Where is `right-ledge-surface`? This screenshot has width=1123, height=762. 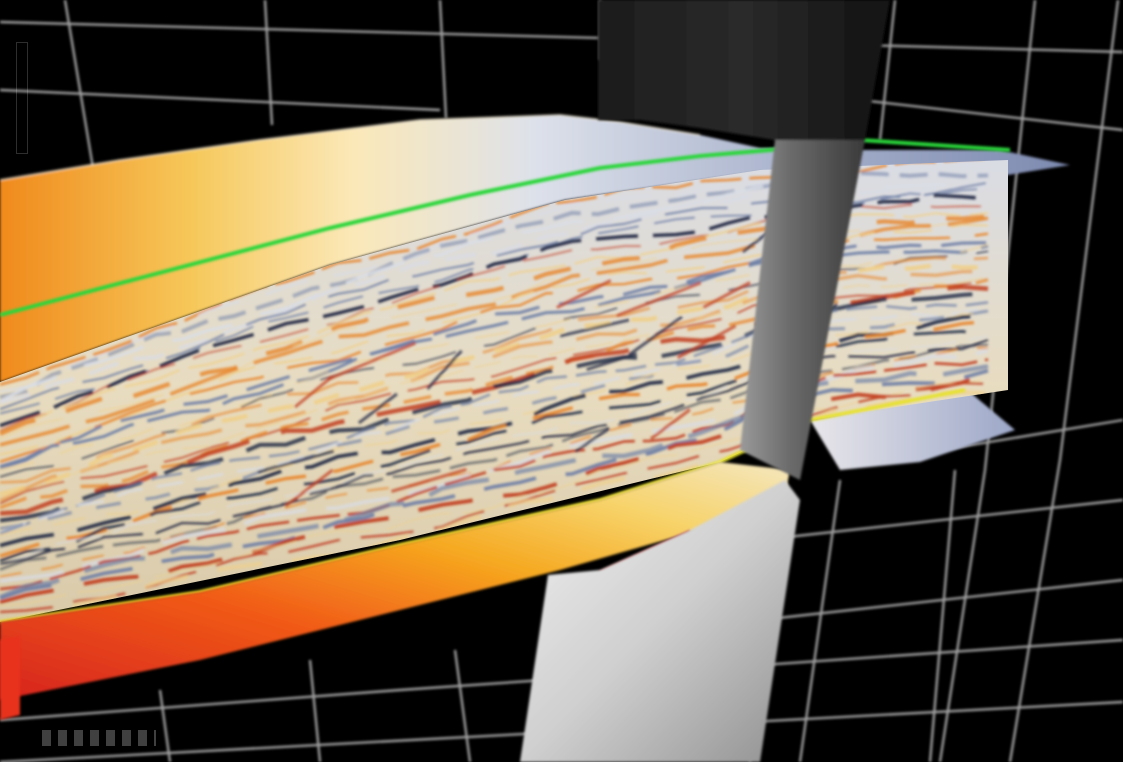
right-ledge-surface is located at coordinates (912, 429).